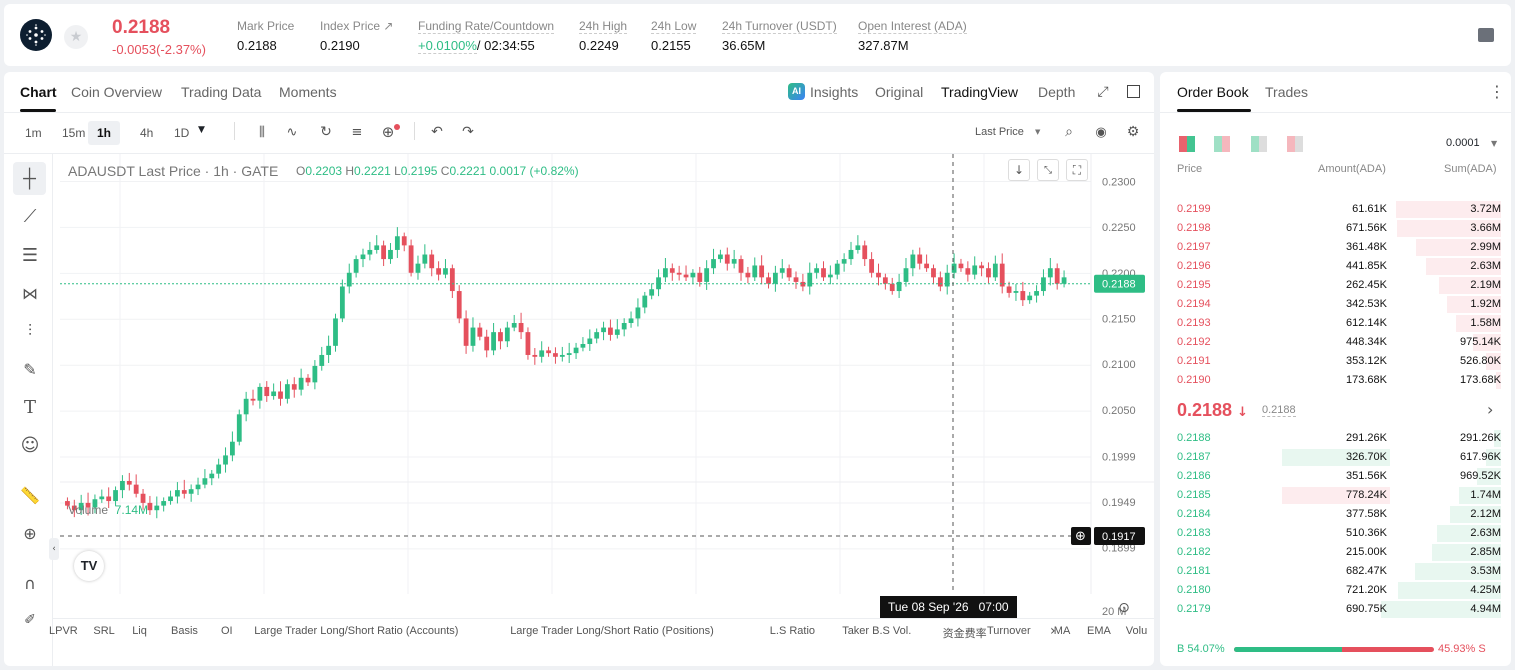 The width and height of the screenshot is (1515, 670). I want to click on interval-1D: 1D, so click(182, 133).